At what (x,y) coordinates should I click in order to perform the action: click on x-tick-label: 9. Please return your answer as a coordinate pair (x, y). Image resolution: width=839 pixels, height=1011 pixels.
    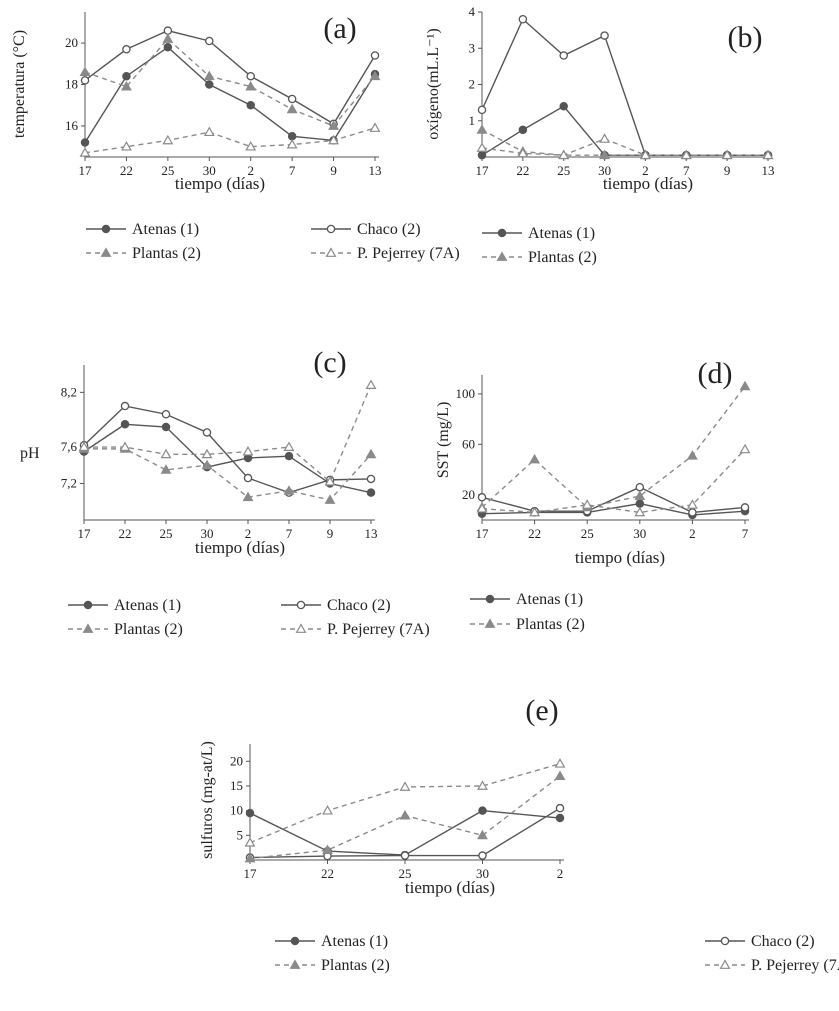
    Looking at the image, I should click on (727, 170).